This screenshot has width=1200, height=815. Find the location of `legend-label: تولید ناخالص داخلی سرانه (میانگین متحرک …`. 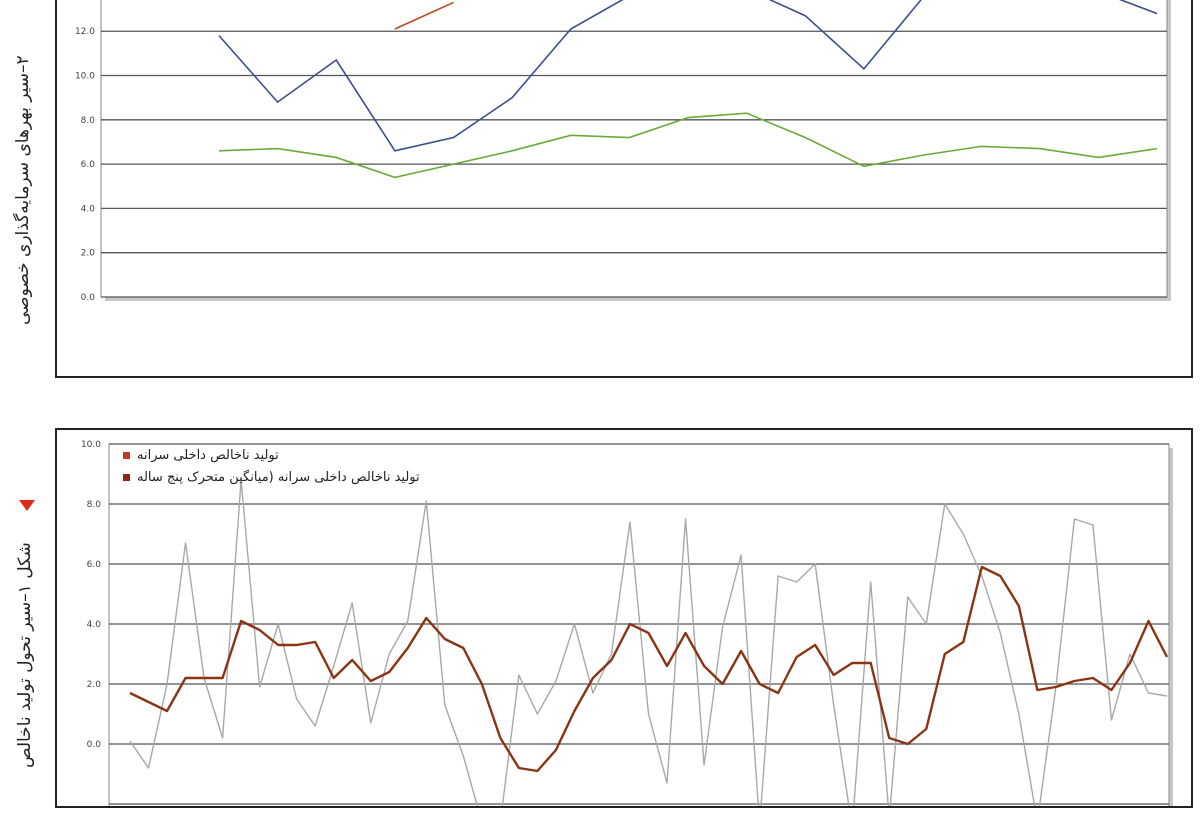

legend-label: تولید ناخالص داخلی سرانه (میانگین متحرک … is located at coordinates (278, 477).